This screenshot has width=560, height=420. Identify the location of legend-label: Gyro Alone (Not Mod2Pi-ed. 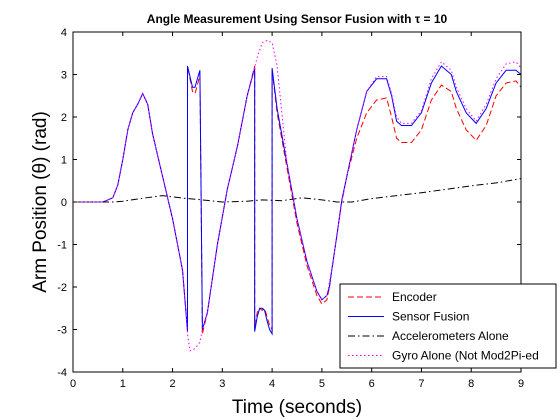
(465, 356).